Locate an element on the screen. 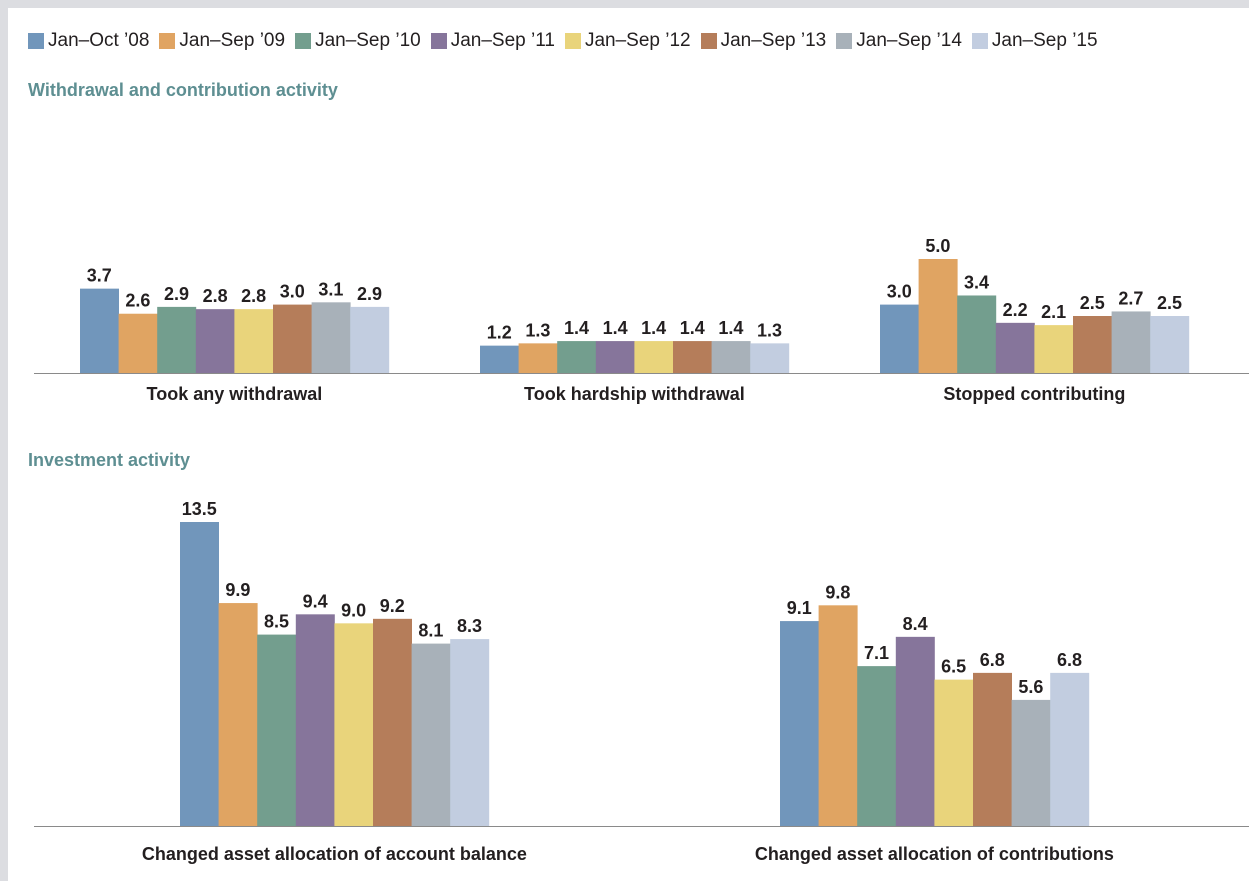 The image size is (1249, 881). legend-item: Jan–Sep ’13 is located at coordinates (763, 41).